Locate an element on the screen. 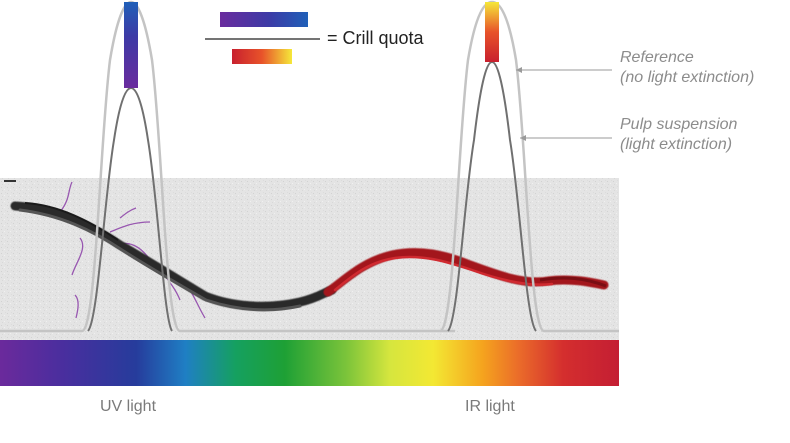 Image resolution: width=790 pixels, height=443 pixels. uv-absorption-bar is located at coordinates (131, 45).